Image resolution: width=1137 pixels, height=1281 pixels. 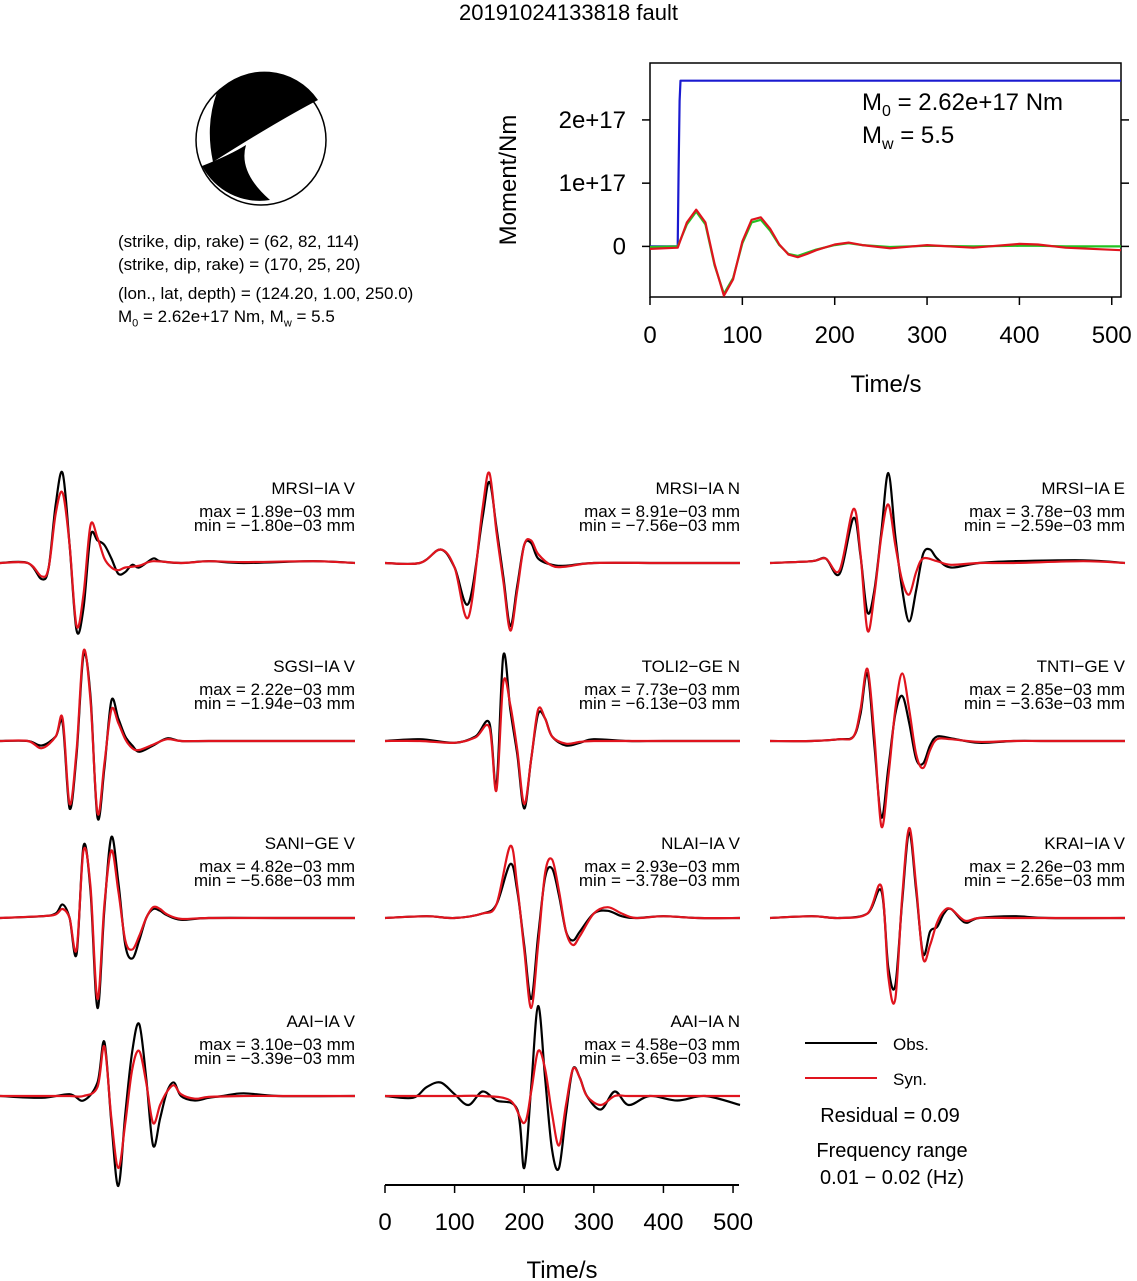 What do you see at coordinates (885, 384) in the screenshot?
I see `moment-x-axis-label: Time/s` at bounding box center [885, 384].